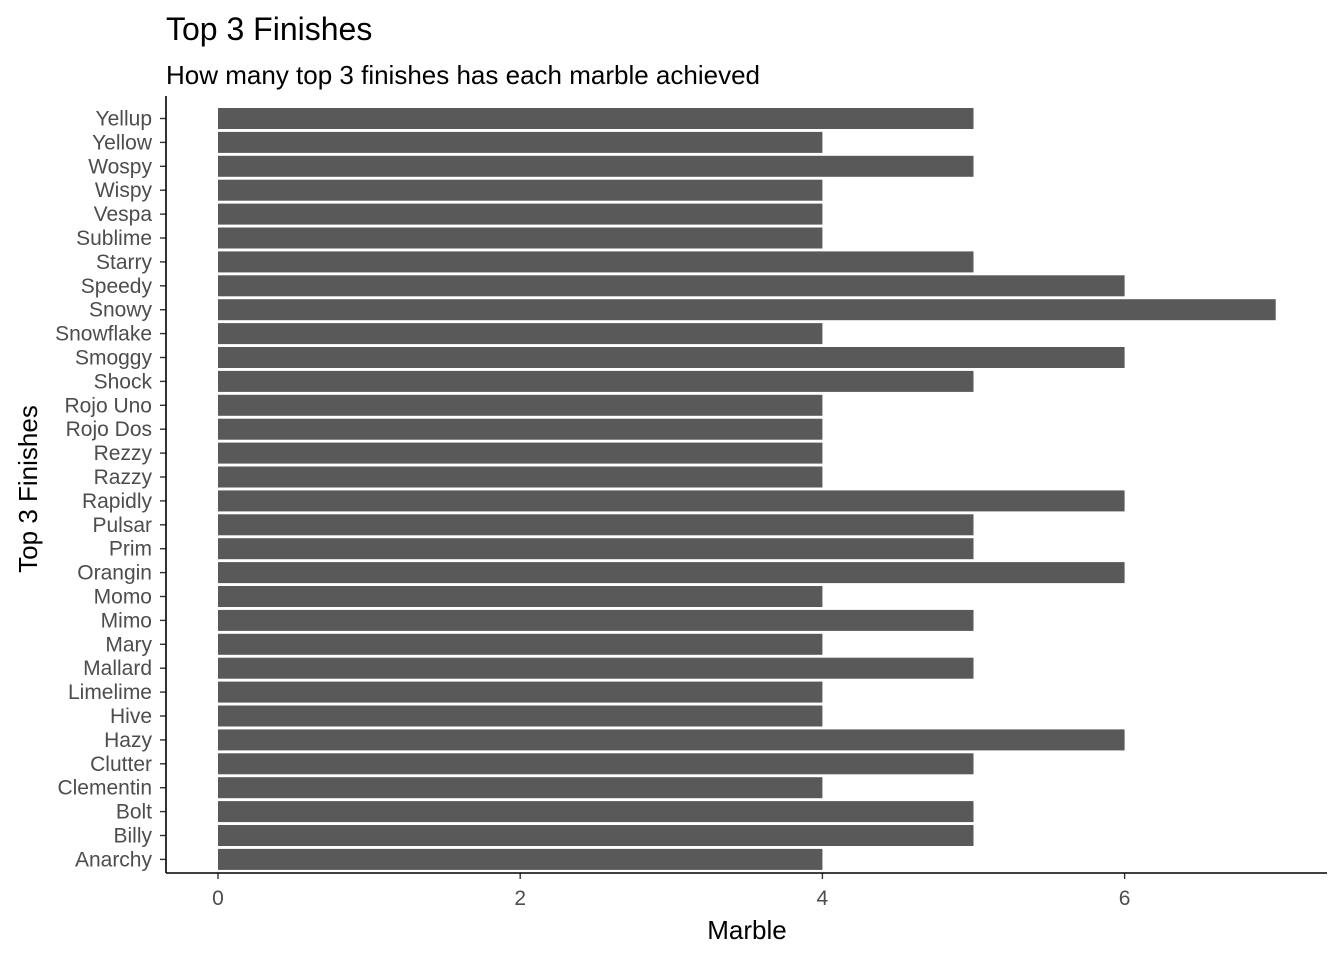 The image size is (1344, 960). I want to click on bar-bolt, so click(596, 812).